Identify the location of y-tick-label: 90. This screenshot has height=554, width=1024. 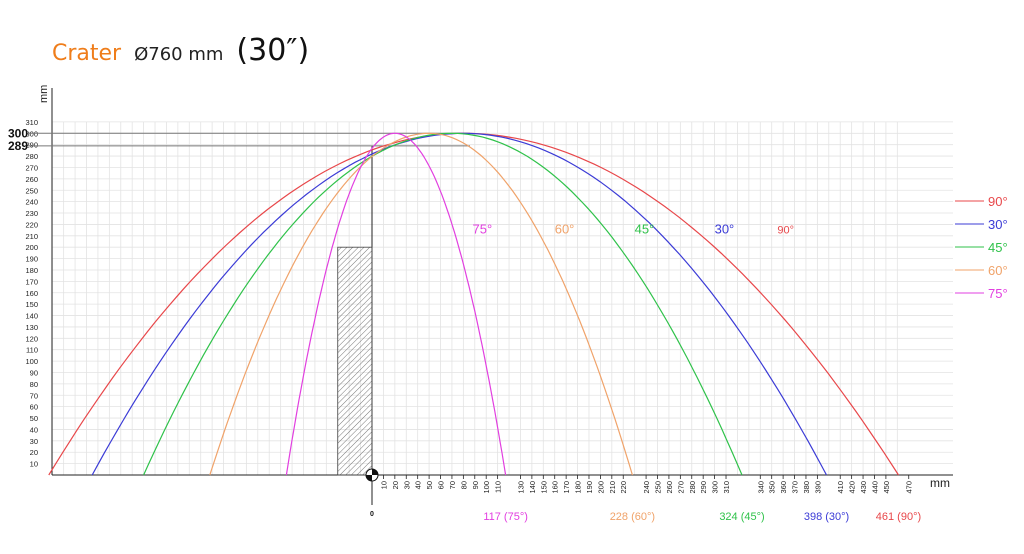
(34, 372).